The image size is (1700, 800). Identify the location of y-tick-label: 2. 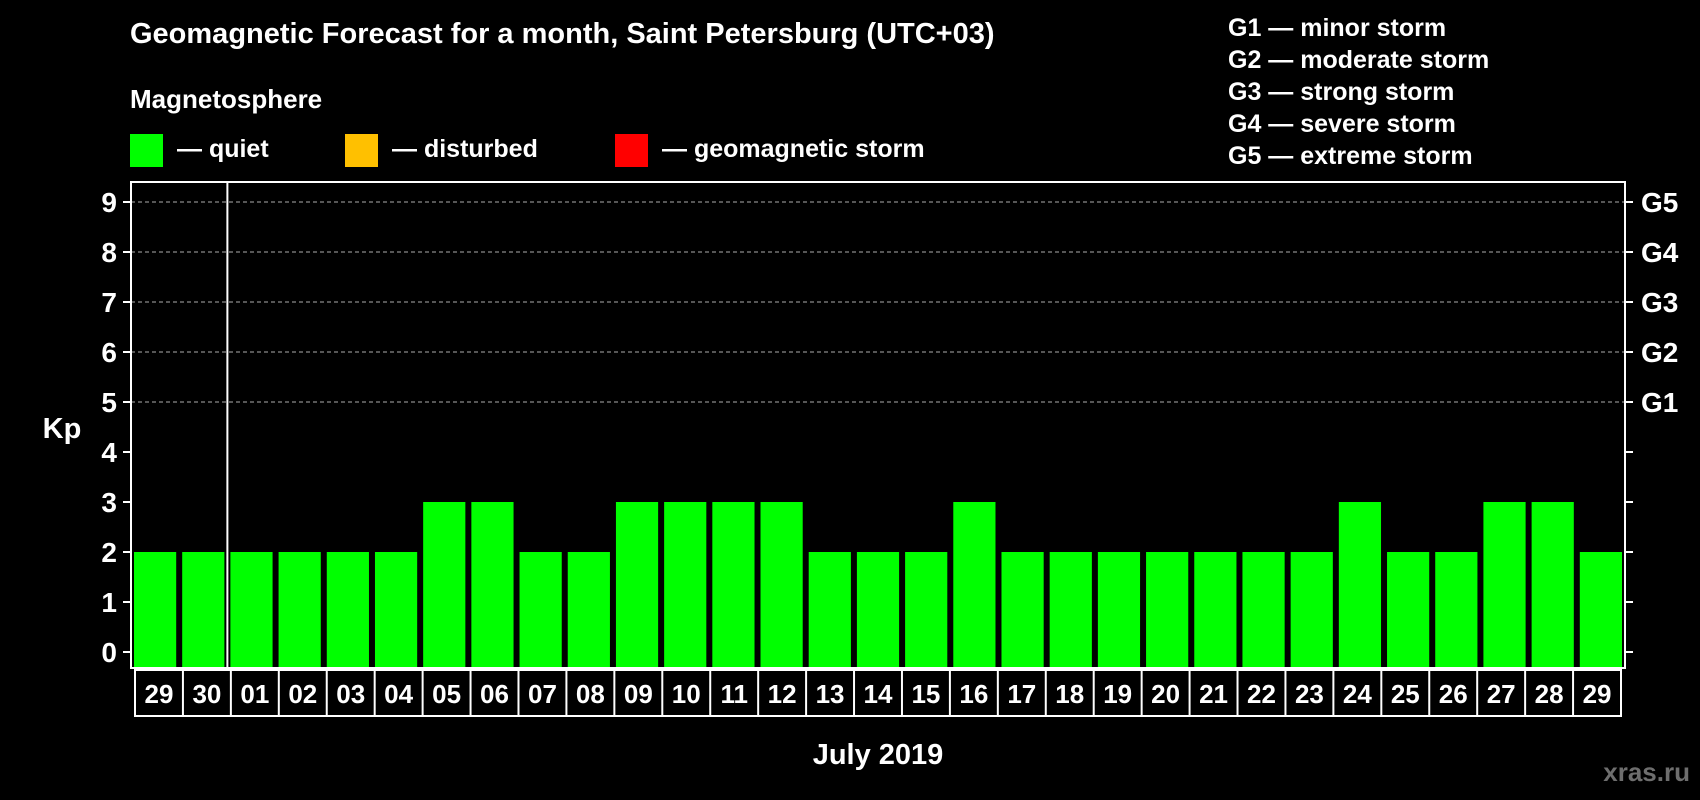
(109, 552).